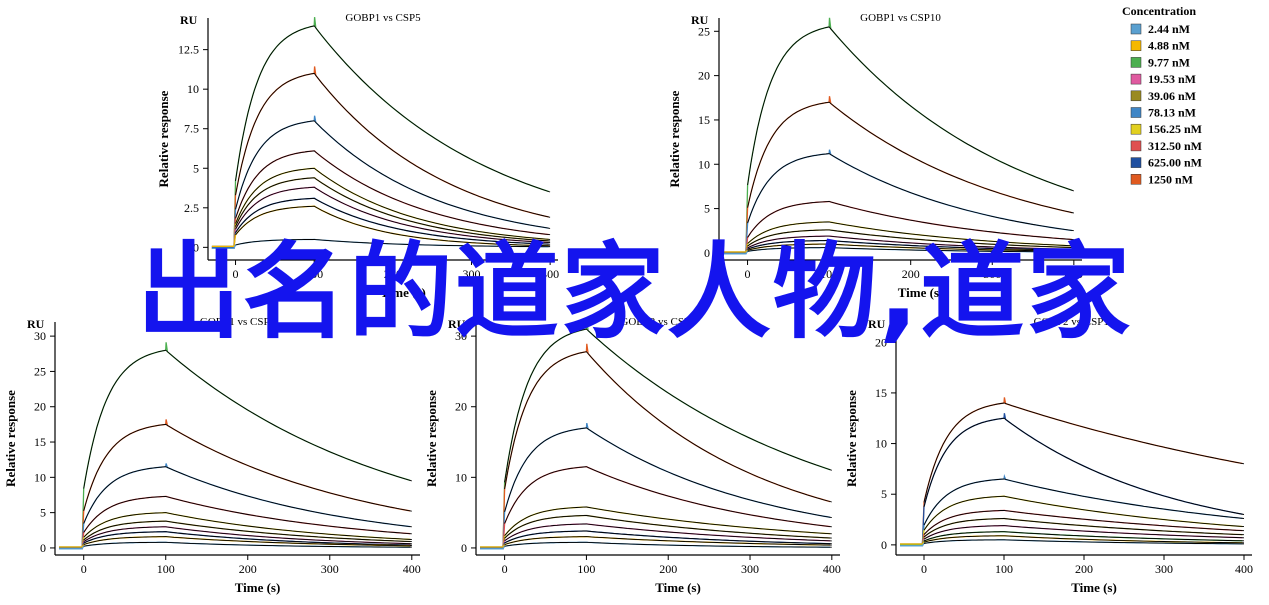  Describe the element at coordinates (658, 322) in the screenshot. I see `chart-title: GOBP2 vs CSP5` at that location.